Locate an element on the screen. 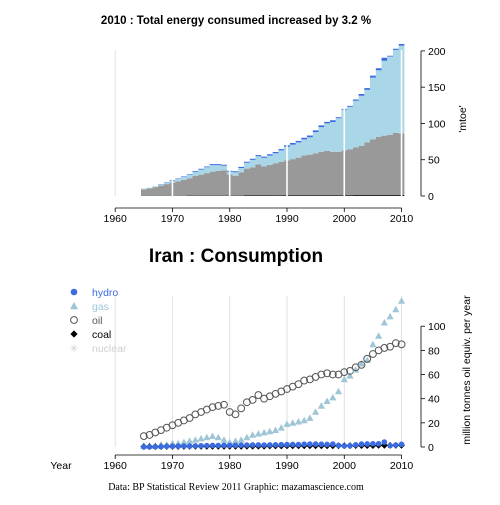  legend-item-hydro: hydro is located at coordinates (94, 293).